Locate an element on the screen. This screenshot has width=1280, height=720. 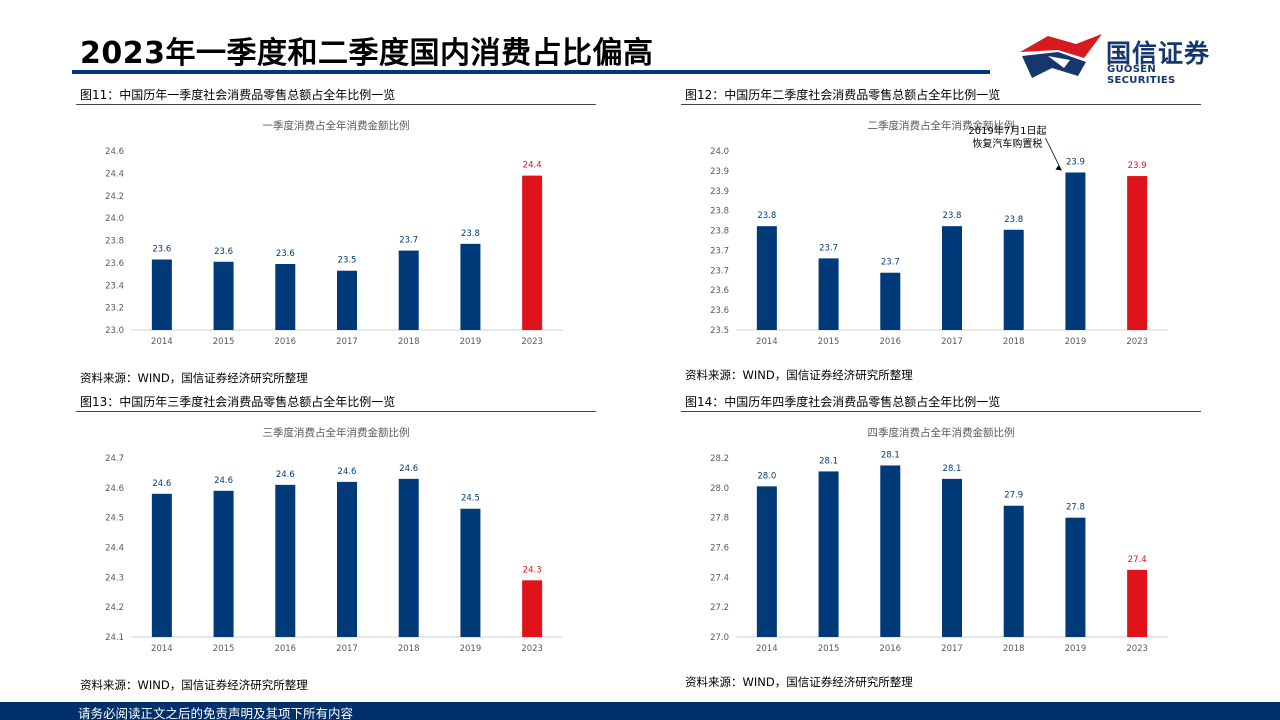
y-tick-label: 24.4 is located at coordinates (114, 549).